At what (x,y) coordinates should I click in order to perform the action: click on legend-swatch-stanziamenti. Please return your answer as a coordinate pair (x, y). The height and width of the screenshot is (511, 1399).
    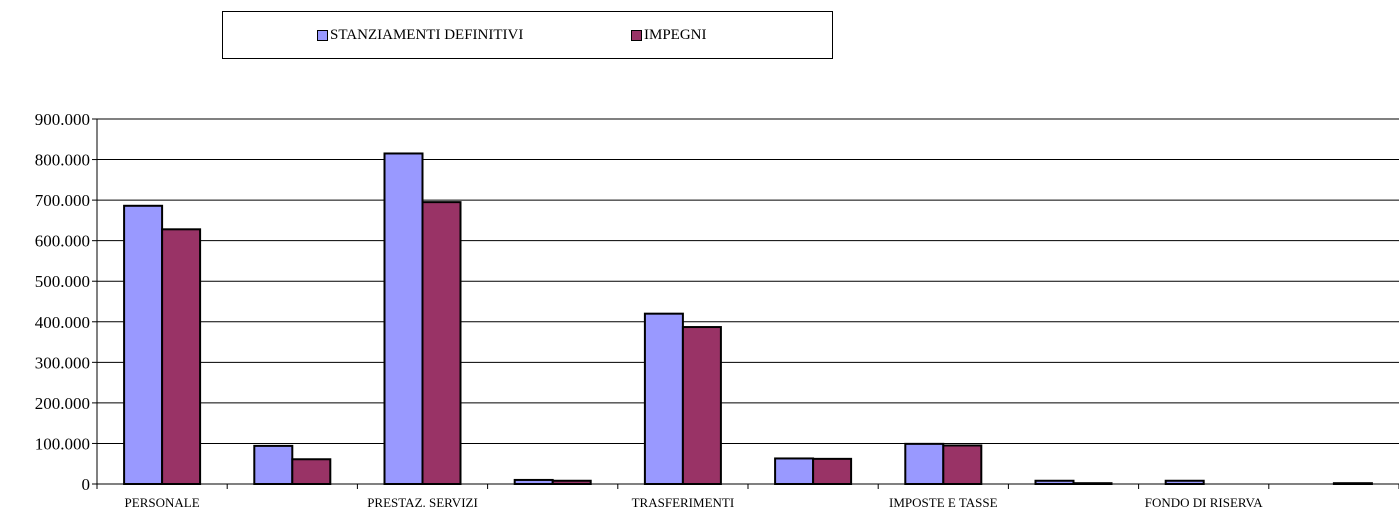
    Looking at the image, I should click on (322, 35).